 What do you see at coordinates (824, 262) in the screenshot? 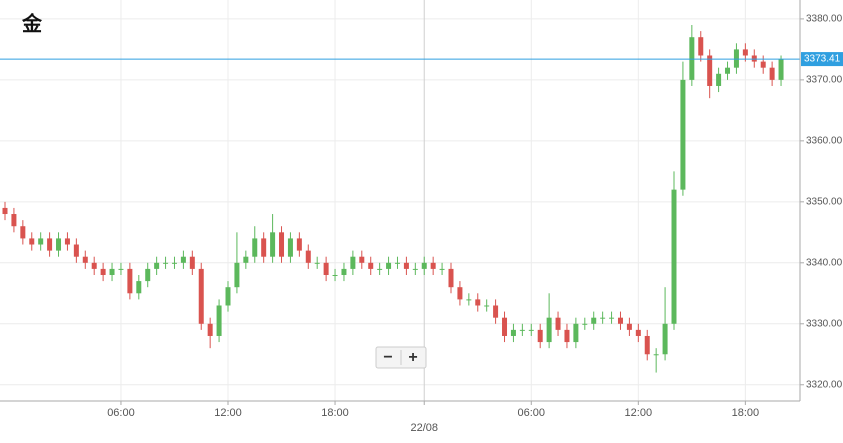
I see `y-tick-label: 3340.00` at bounding box center [824, 262].